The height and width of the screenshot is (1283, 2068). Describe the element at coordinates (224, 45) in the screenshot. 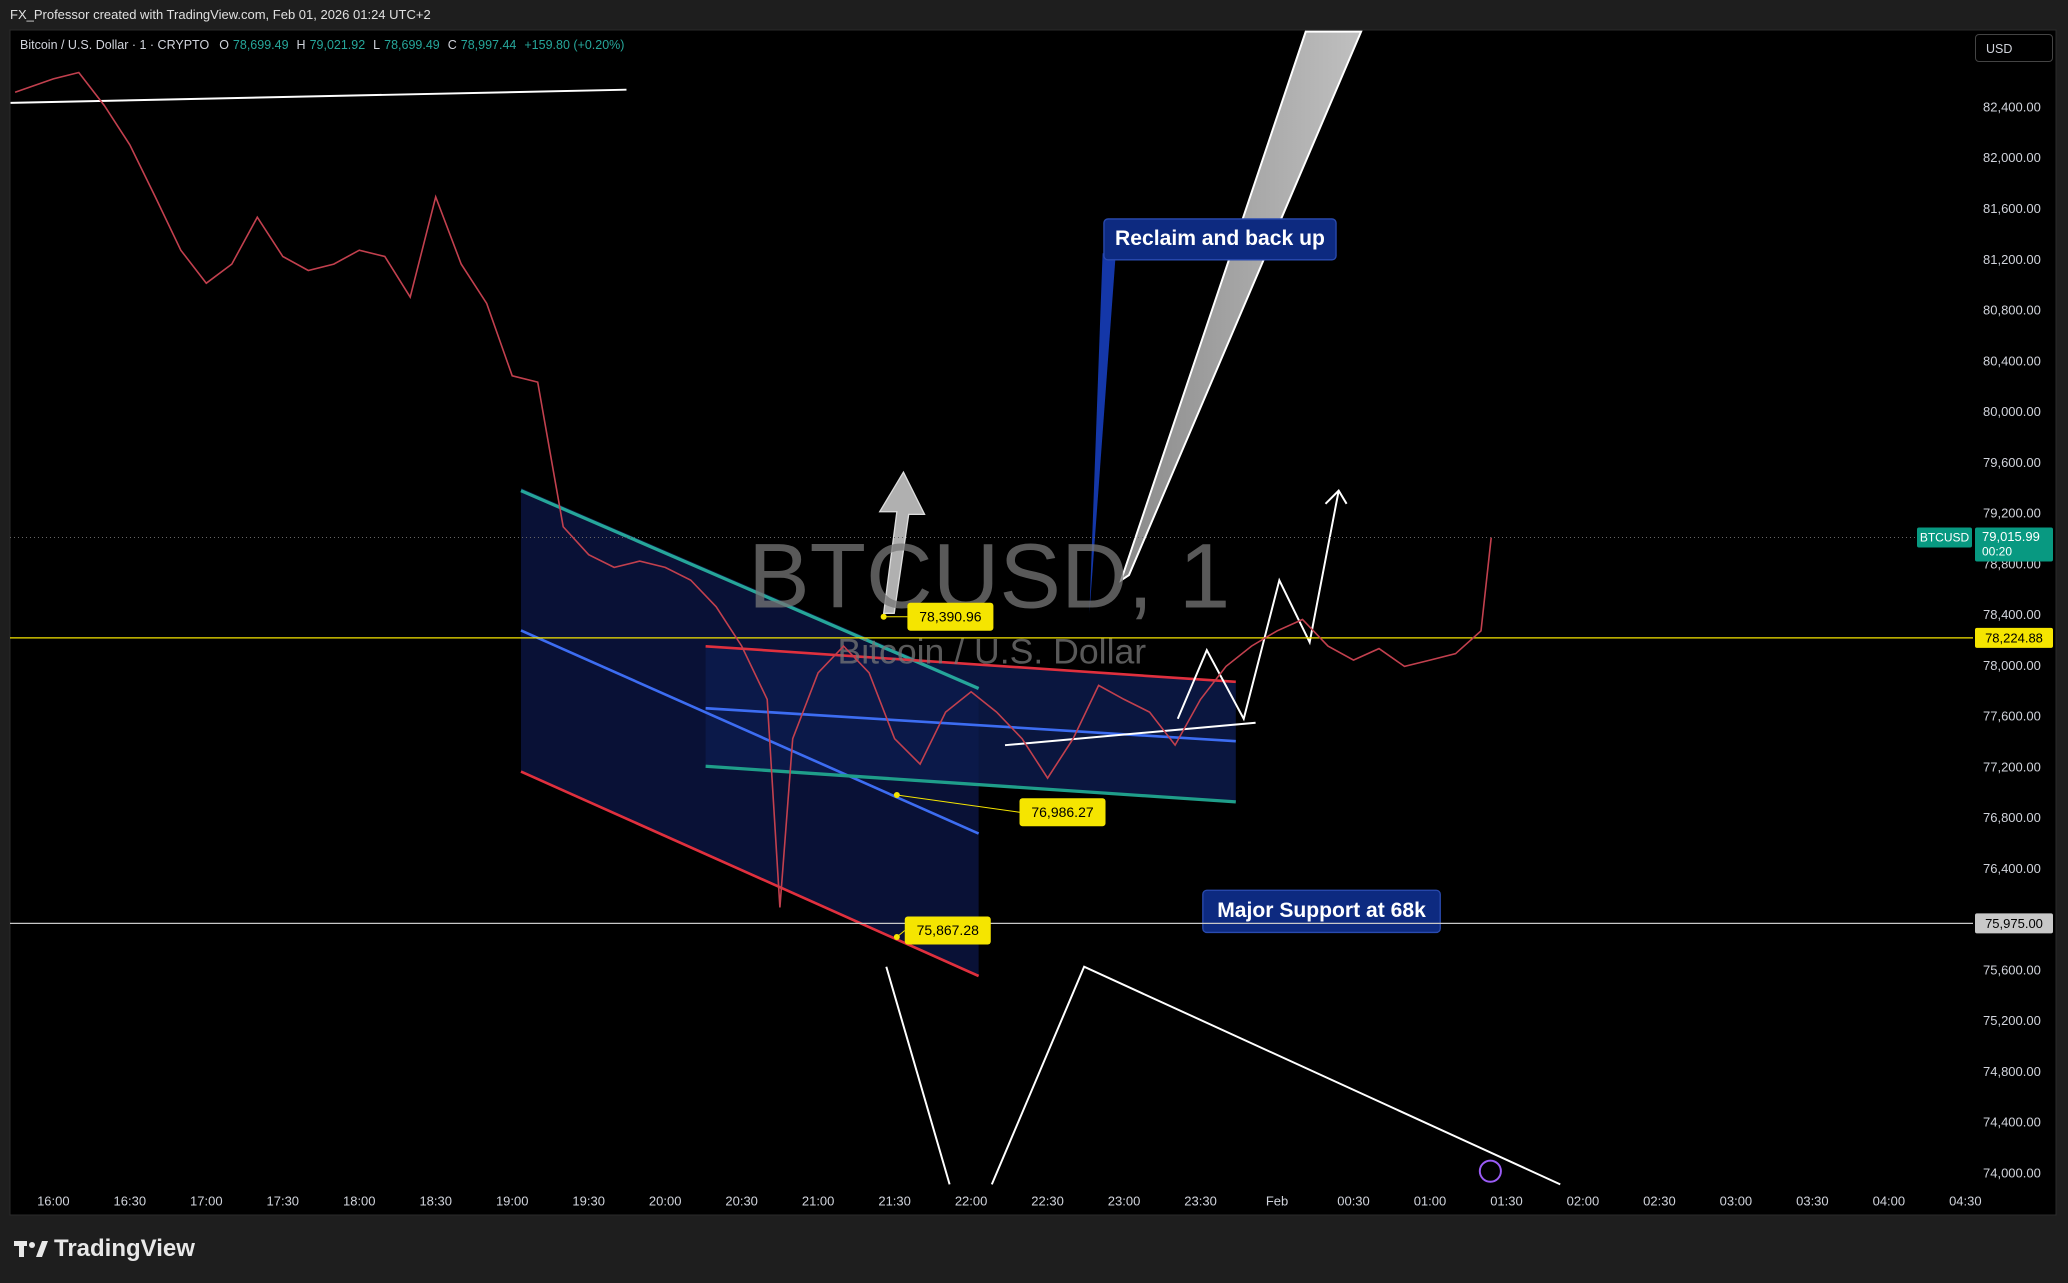

I see `ohlc-label: O` at that location.